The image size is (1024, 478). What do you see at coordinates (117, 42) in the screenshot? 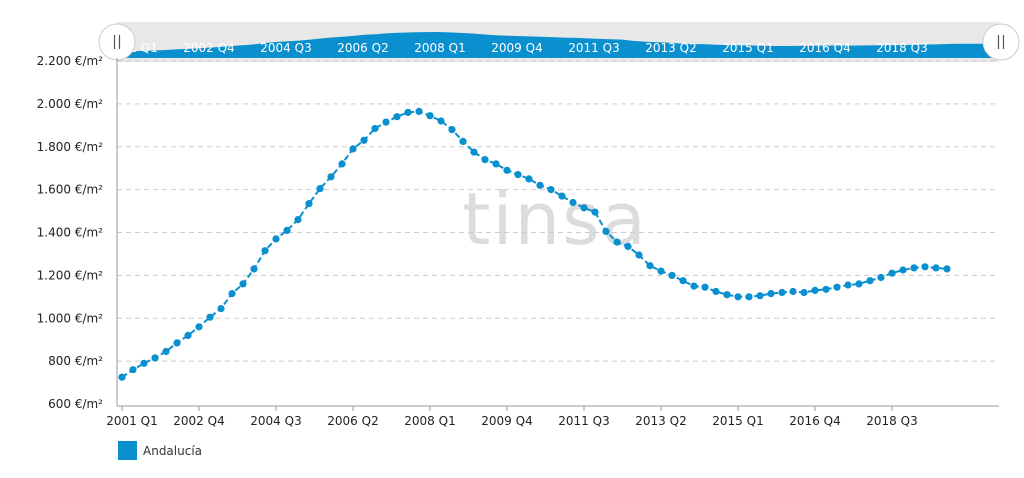
I see `navigator-left-handle` at bounding box center [117, 42].